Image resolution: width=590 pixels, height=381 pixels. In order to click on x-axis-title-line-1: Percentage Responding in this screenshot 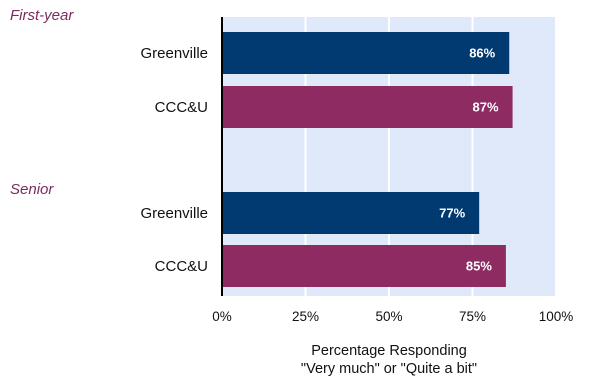, I will do `click(389, 351)`.